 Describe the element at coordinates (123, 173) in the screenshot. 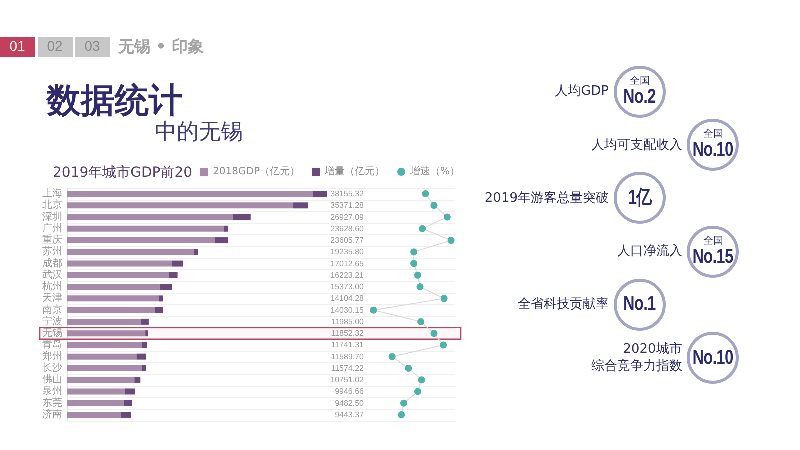

I see `chart-title: 2019年城市GDP前20` at that location.